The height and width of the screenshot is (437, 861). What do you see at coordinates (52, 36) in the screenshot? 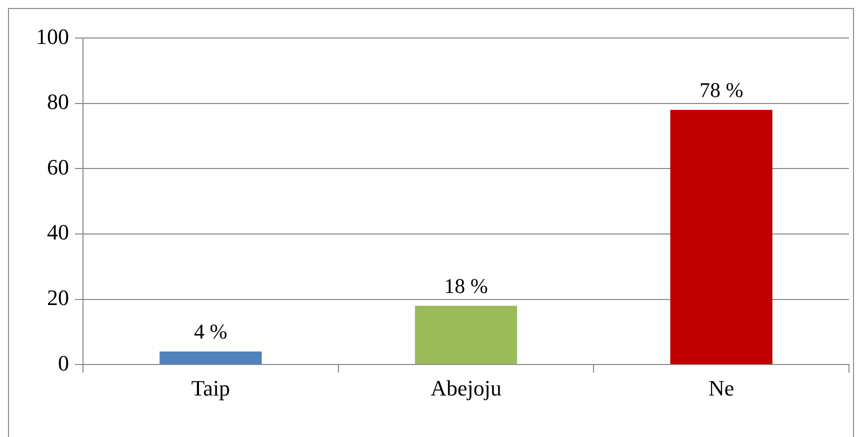
I see `y-tick-label: 100` at bounding box center [52, 36].